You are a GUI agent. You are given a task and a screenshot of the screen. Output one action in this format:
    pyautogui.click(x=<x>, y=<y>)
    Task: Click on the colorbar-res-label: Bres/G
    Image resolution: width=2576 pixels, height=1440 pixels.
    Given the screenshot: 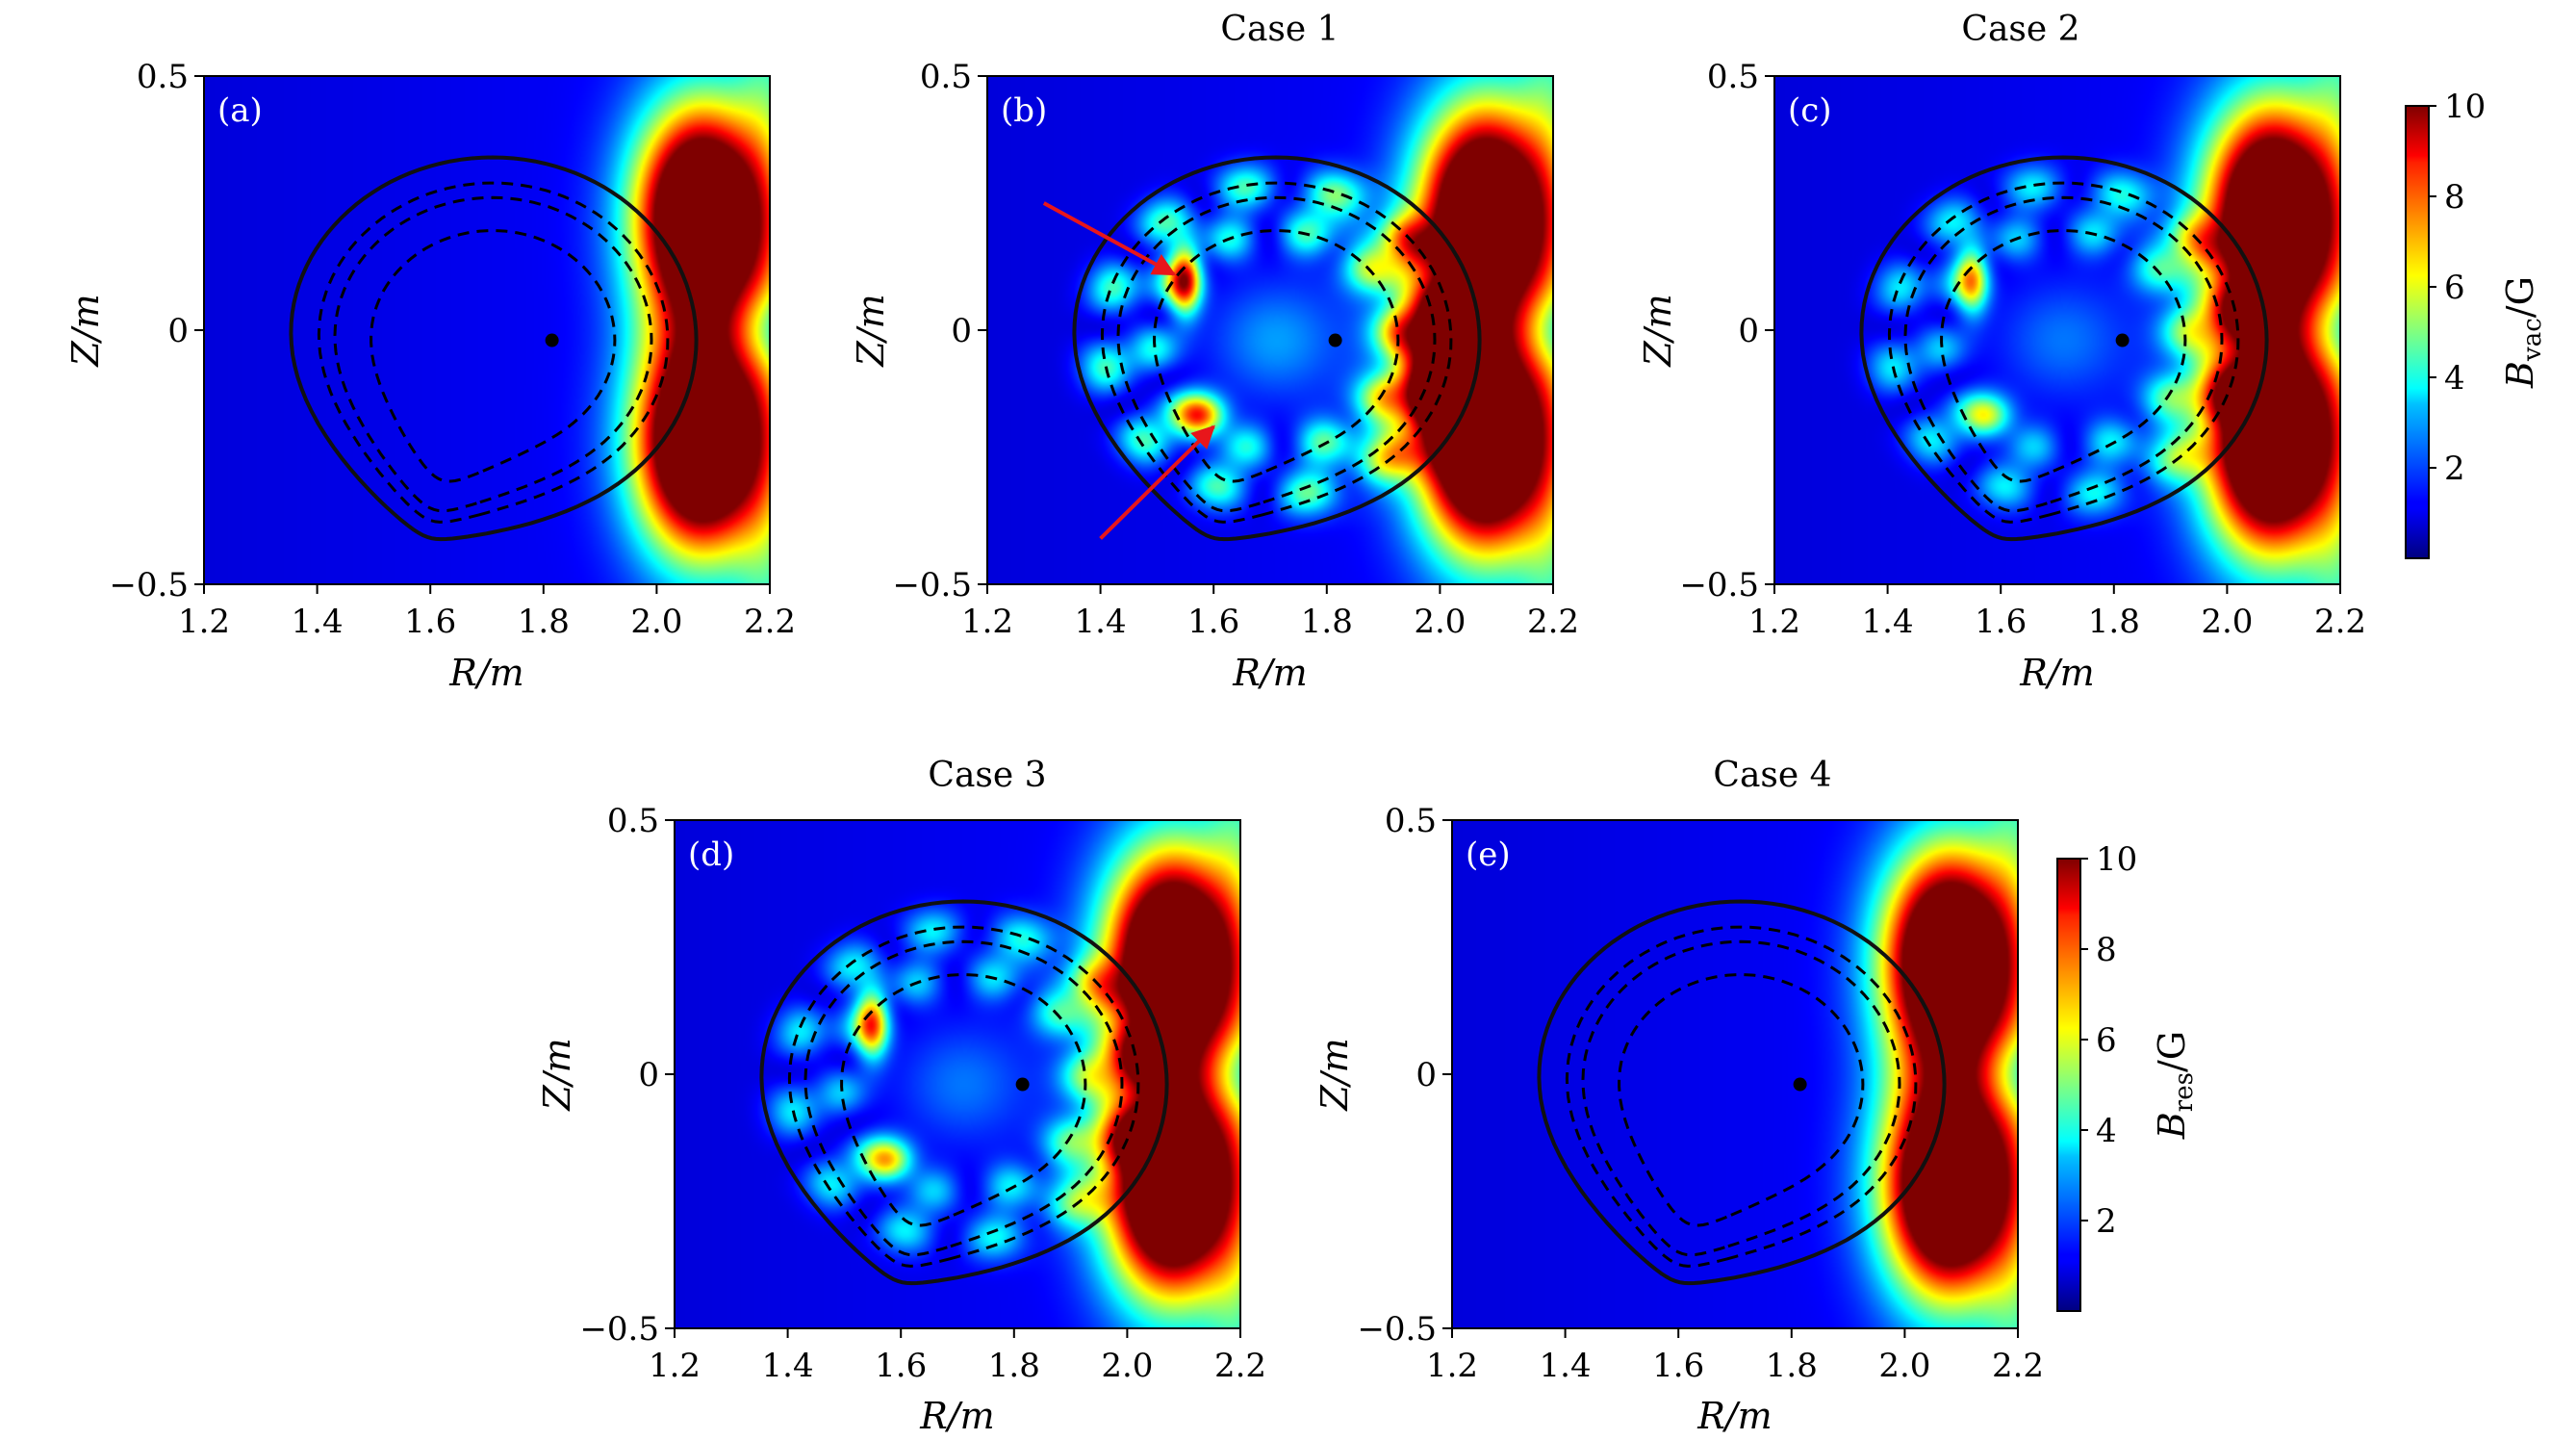 What is the action you would take?
    pyautogui.click(x=2175, y=1085)
    